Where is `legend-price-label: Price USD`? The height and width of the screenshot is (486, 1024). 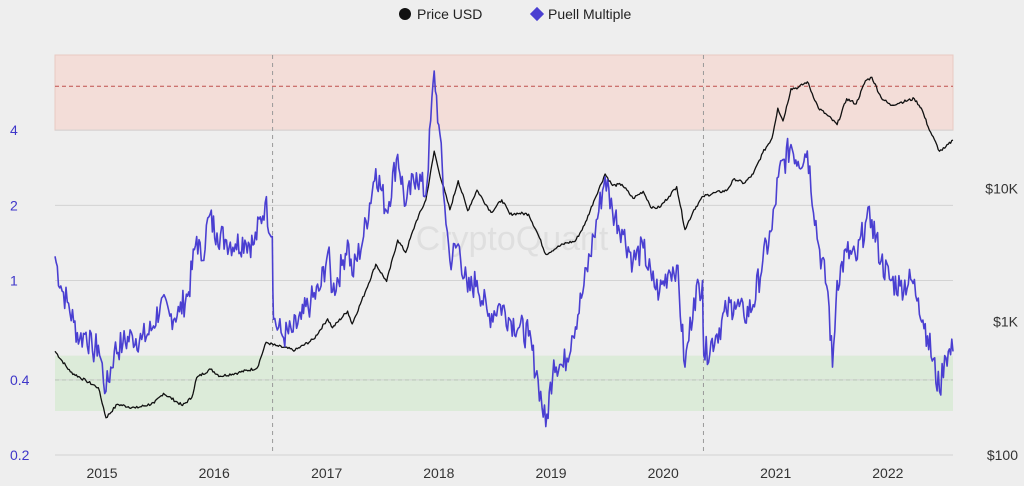 legend-price-label: Price USD is located at coordinates (449, 14).